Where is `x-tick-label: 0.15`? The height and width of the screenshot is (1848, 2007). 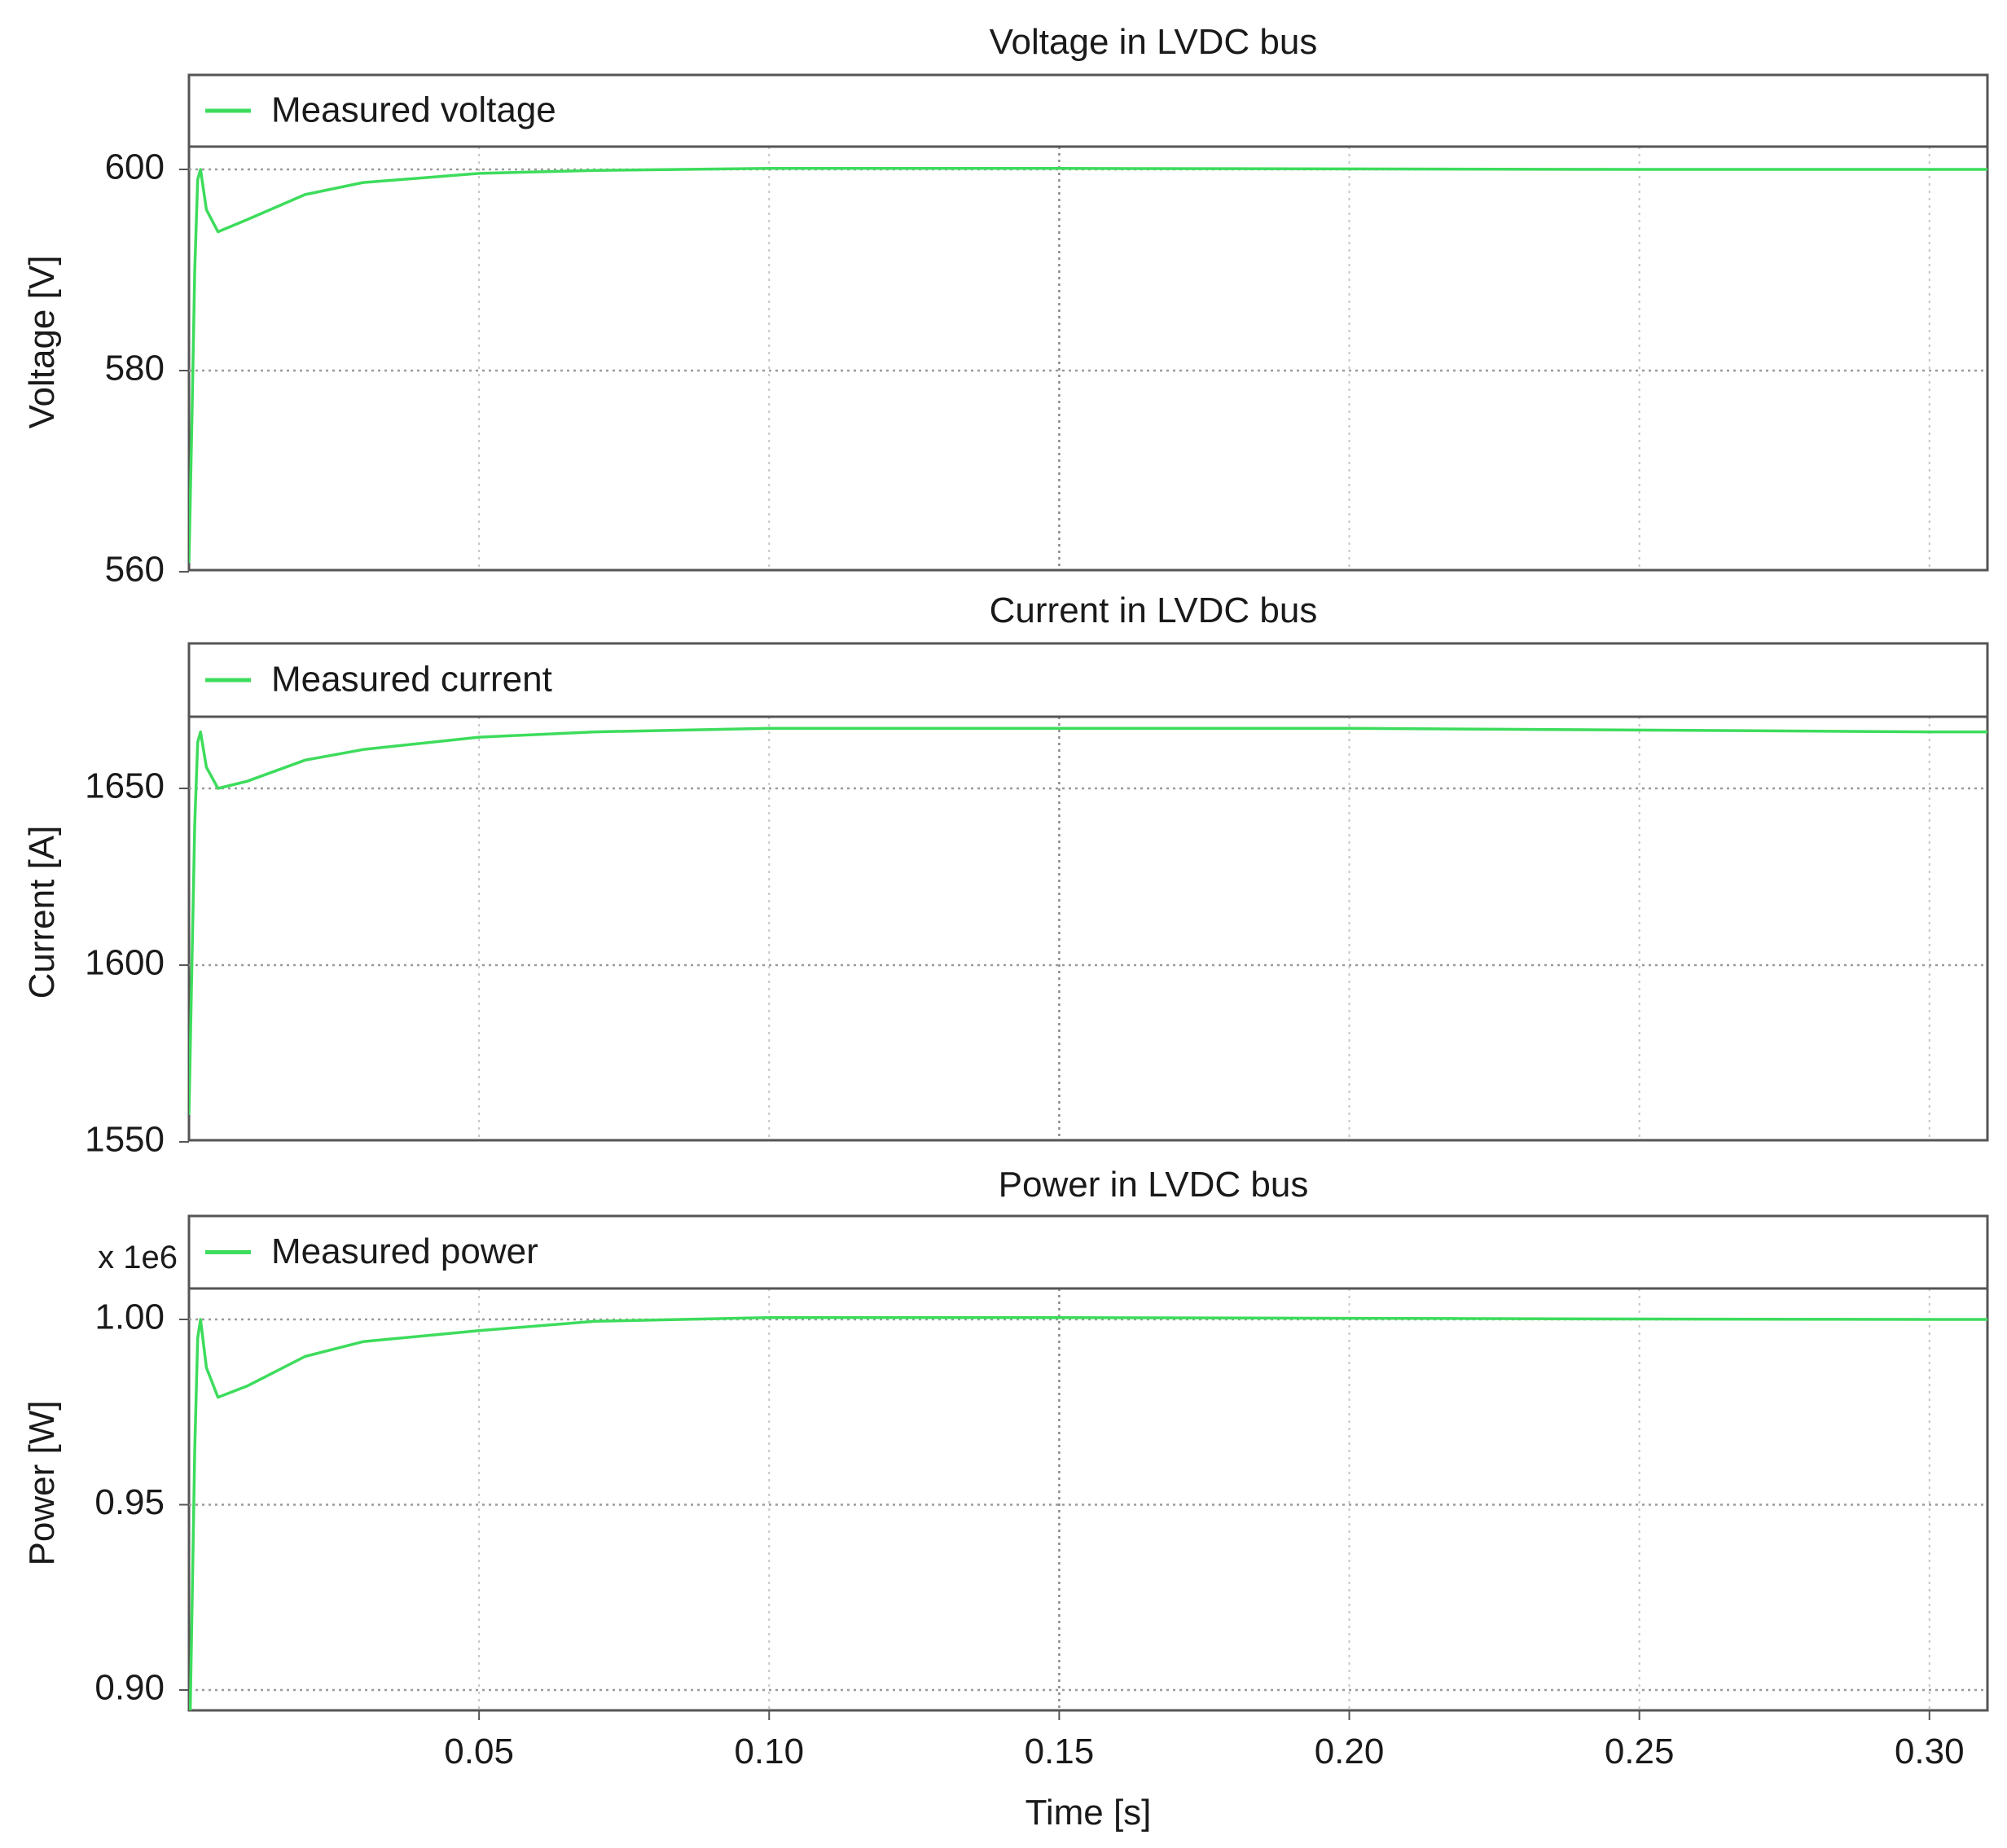 x-tick-label: 0.15 is located at coordinates (1060, 1752).